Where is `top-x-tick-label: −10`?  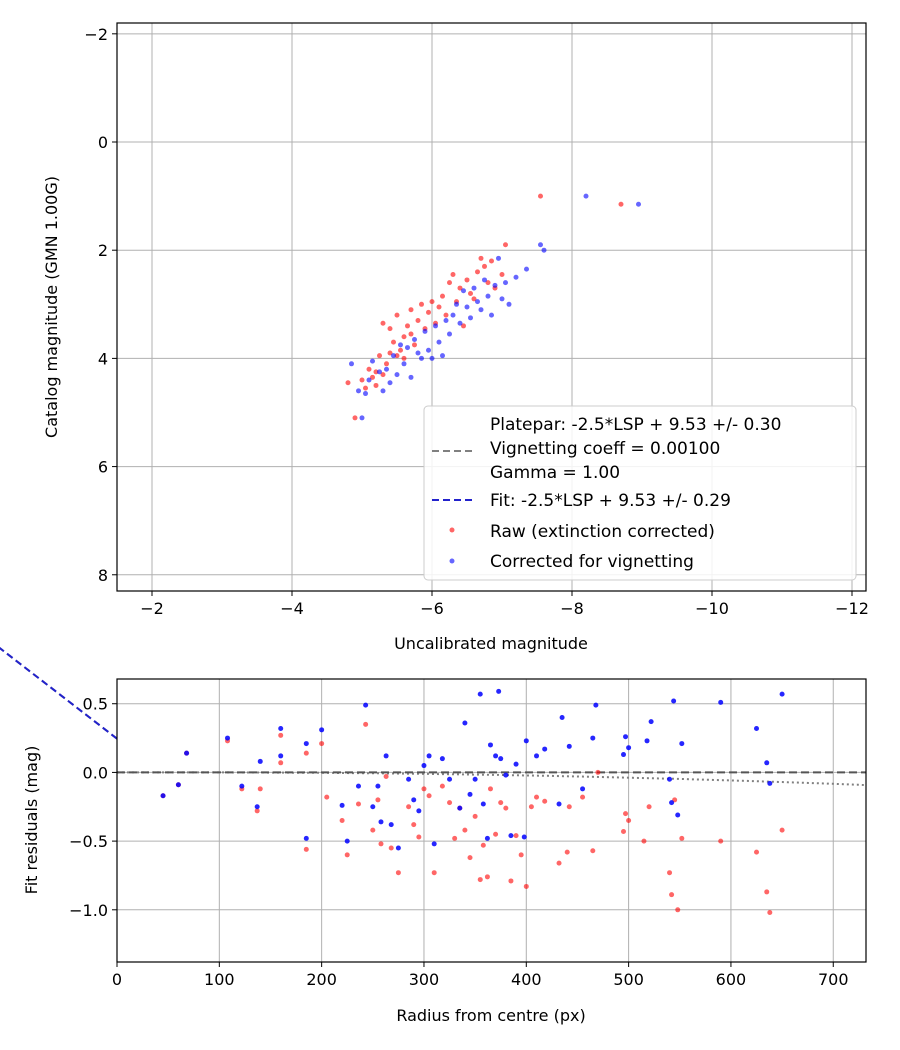 top-x-tick-label: −10 is located at coordinates (712, 608).